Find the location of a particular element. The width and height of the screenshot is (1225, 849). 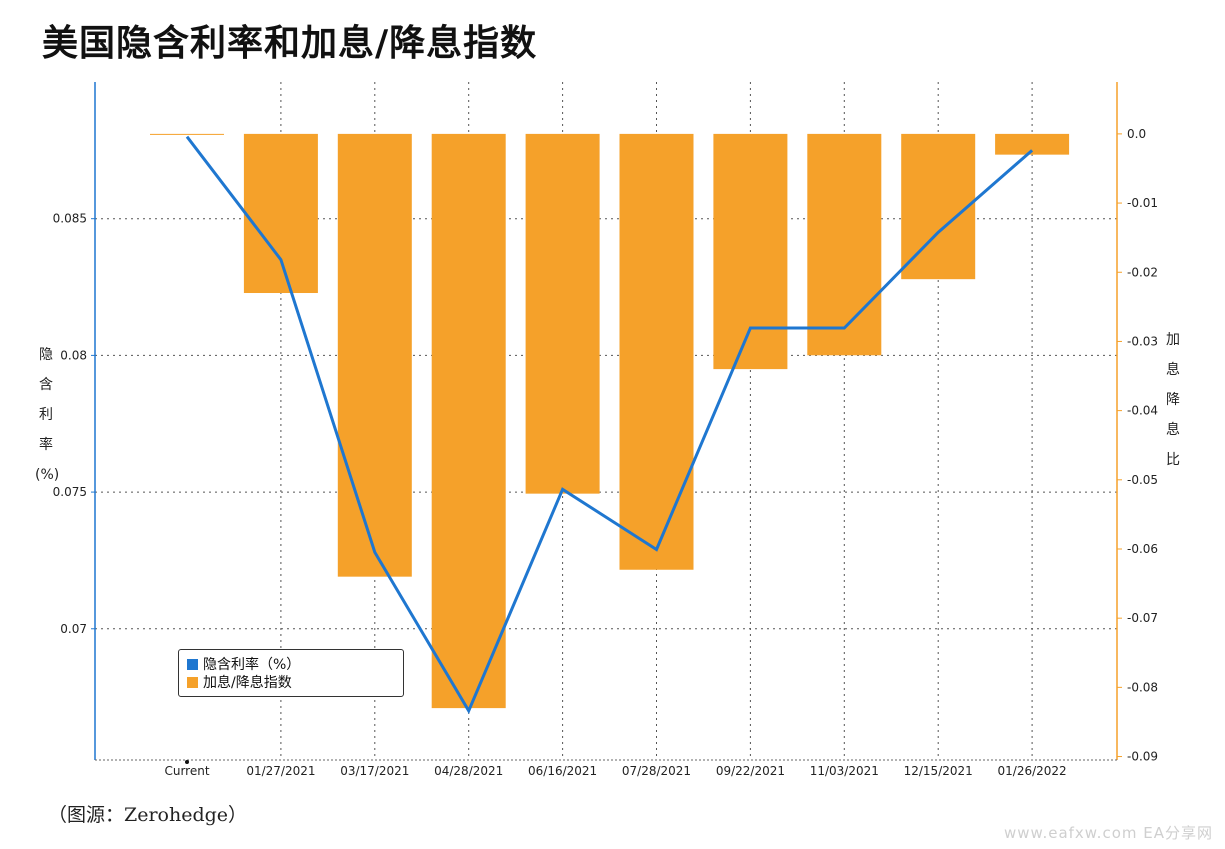

legend-label: 隐含利率（%） is located at coordinates (252, 665).